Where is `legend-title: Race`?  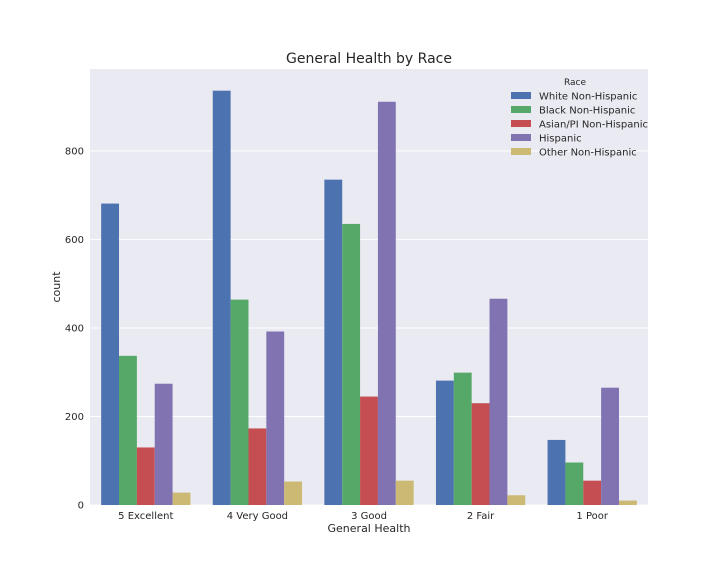 legend-title: Race is located at coordinates (575, 83).